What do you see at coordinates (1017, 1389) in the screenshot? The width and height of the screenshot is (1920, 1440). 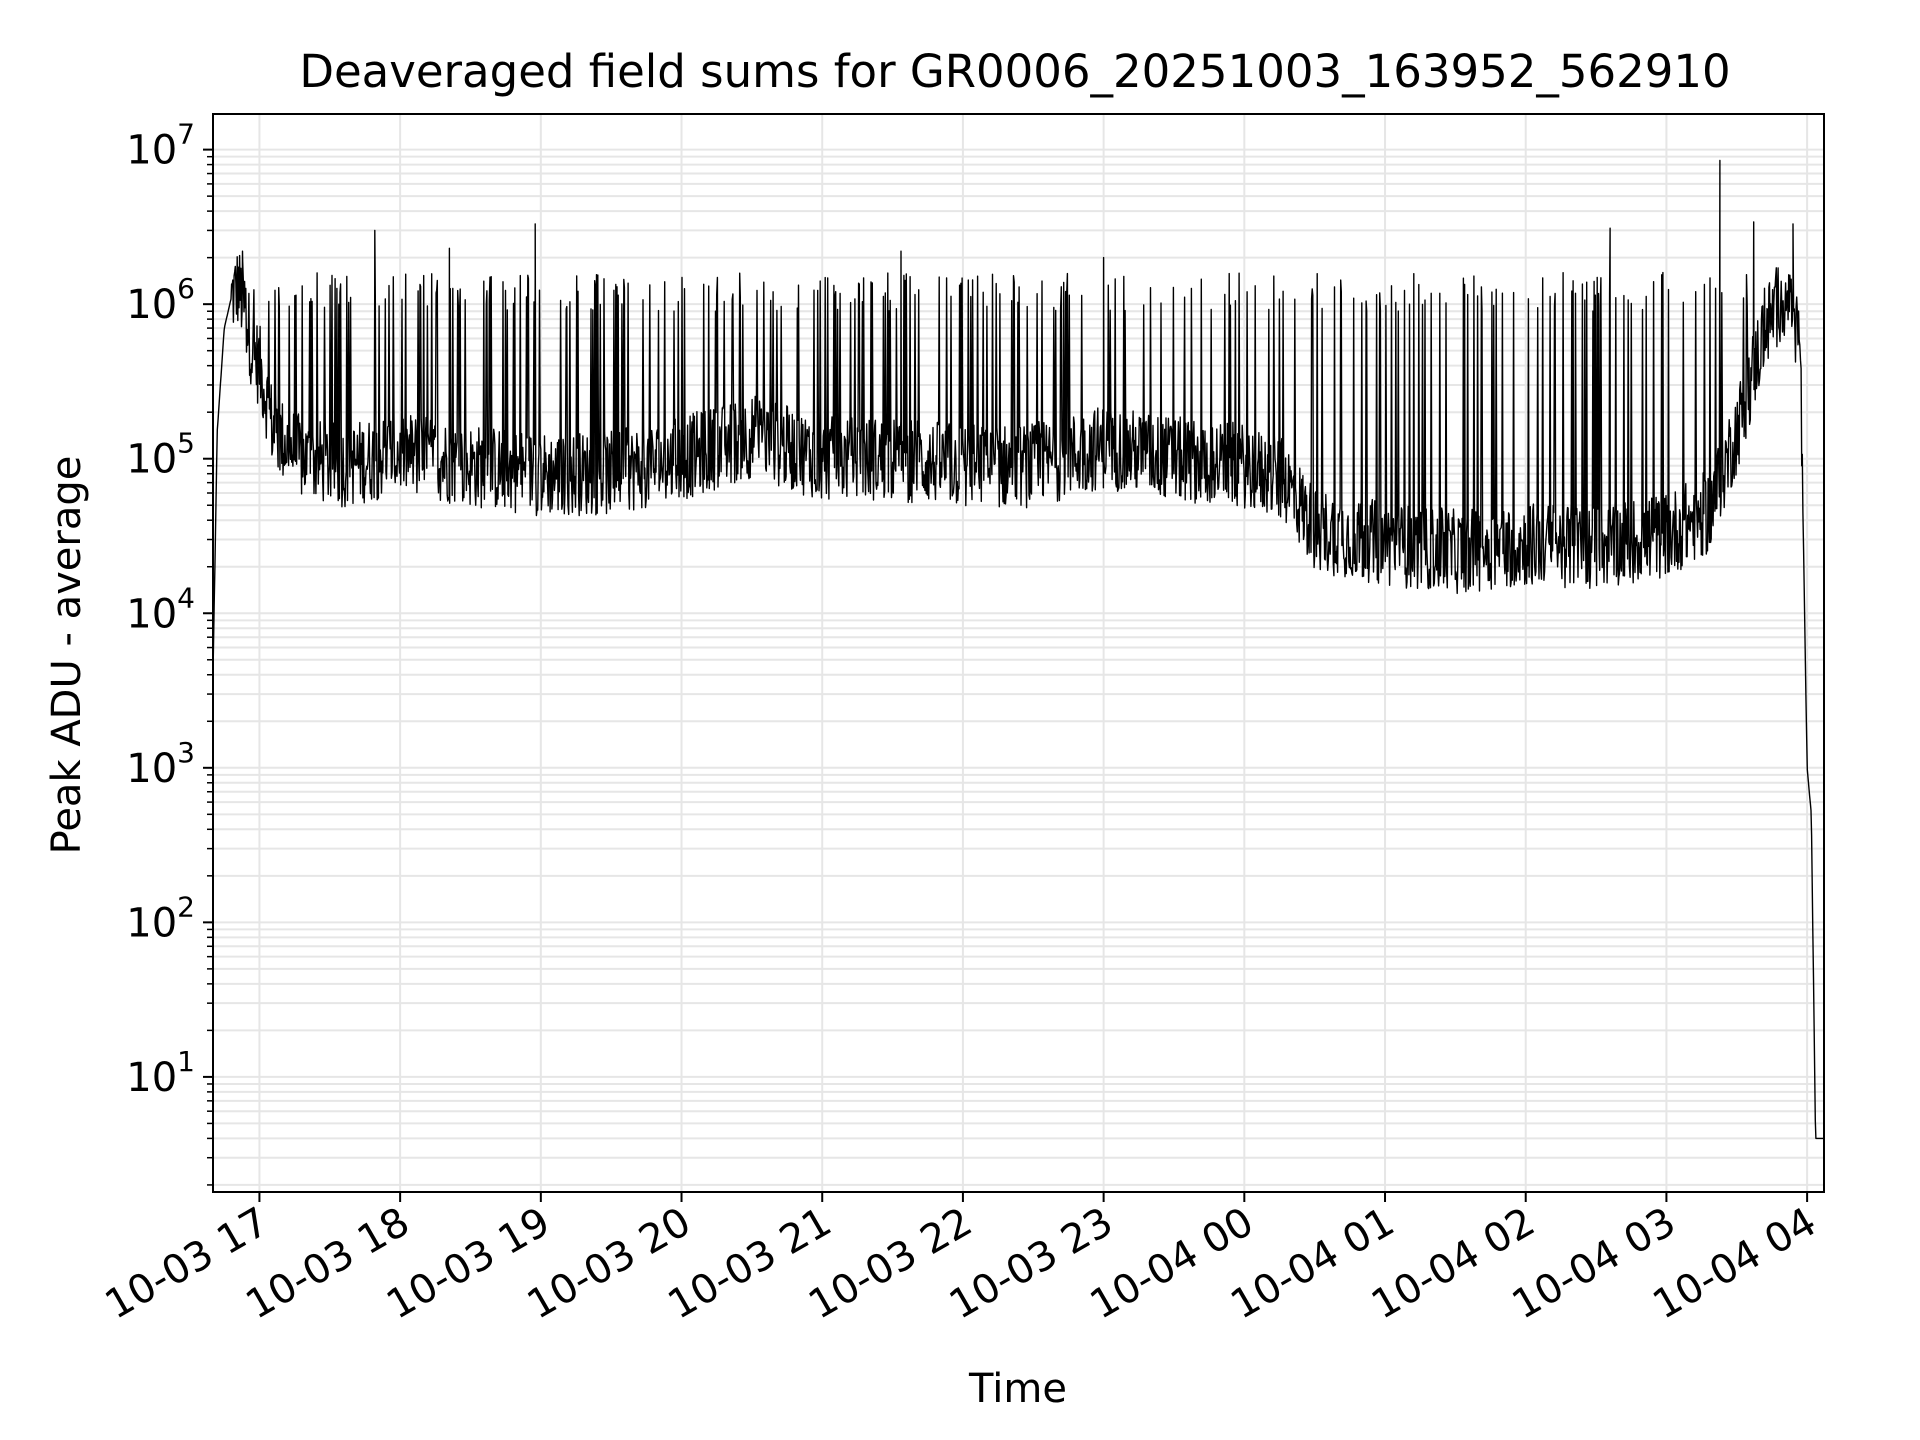 I see `x-axis-label: Time` at bounding box center [1017, 1389].